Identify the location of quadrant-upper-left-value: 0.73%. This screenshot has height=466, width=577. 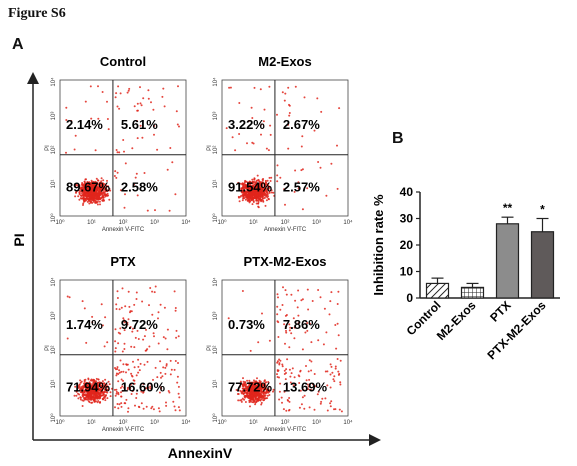
(246, 324).